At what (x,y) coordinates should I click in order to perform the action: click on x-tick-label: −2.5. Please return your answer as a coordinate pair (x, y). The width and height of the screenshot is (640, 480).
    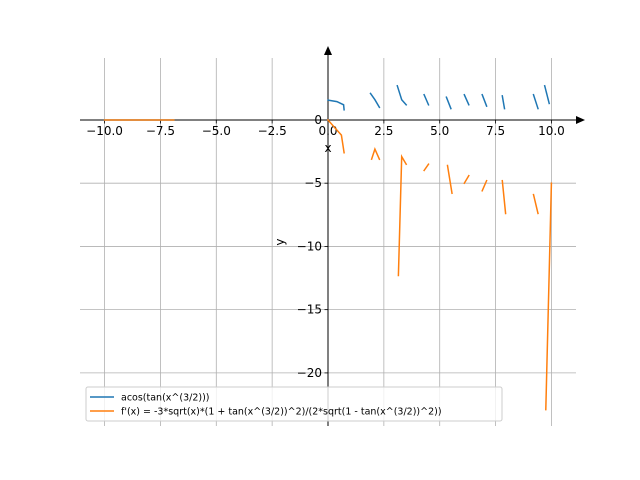
    Looking at the image, I should click on (272, 131).